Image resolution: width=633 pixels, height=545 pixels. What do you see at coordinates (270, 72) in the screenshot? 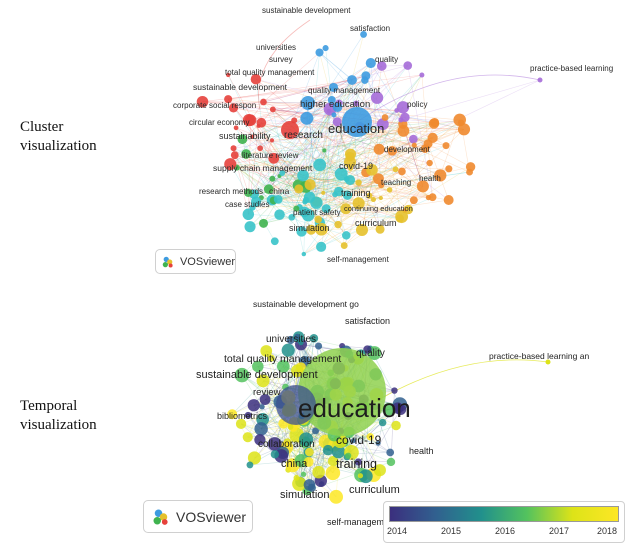
I see `cluster-label: total quality management` at bounding box center [270, 72].